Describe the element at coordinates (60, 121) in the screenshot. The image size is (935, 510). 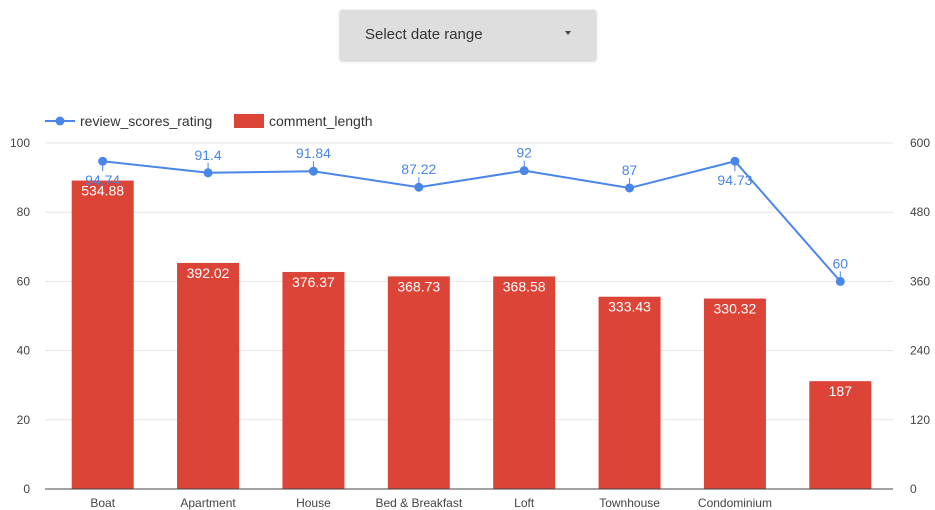
I see `legend-line-marker` at that location.